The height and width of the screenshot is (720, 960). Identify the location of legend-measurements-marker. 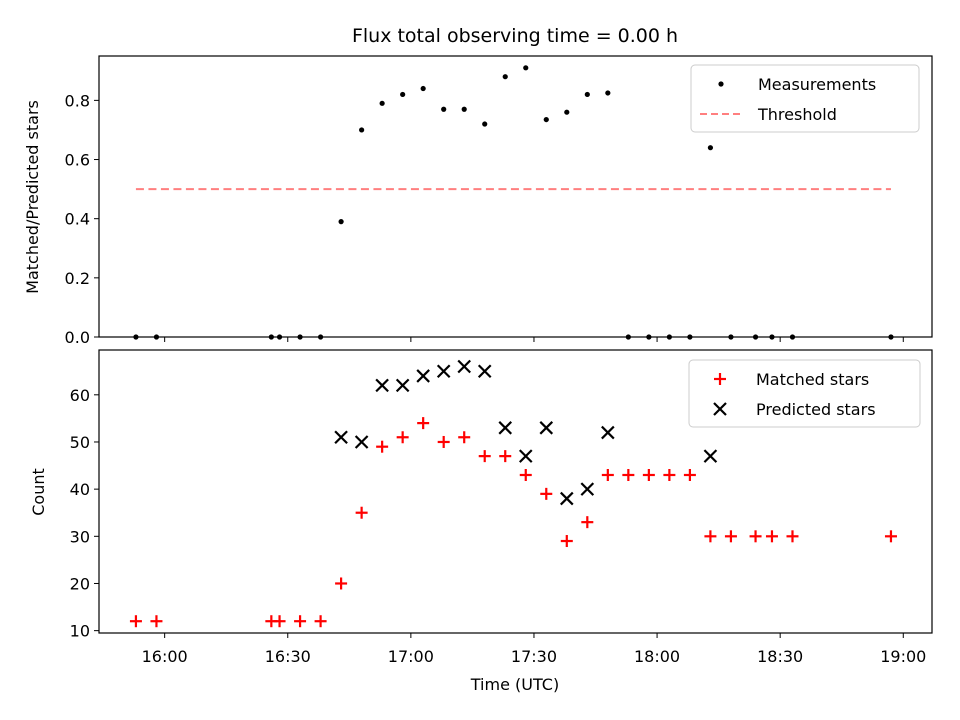
(721, 84).